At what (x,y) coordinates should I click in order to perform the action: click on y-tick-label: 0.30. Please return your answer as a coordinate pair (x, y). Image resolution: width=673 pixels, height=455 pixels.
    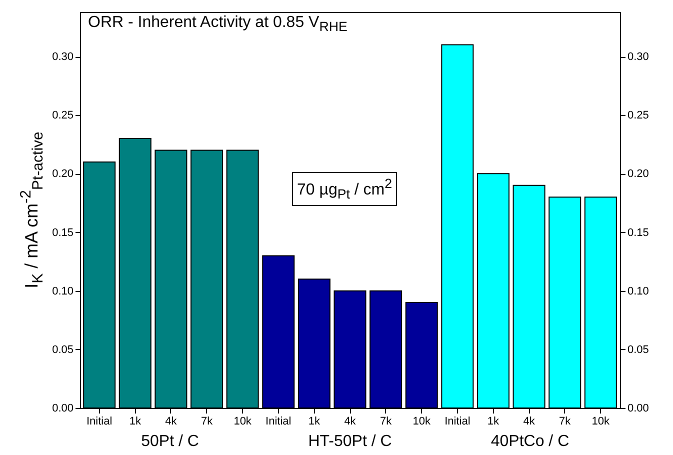
    Looking at the image, I should click on (63, 57).